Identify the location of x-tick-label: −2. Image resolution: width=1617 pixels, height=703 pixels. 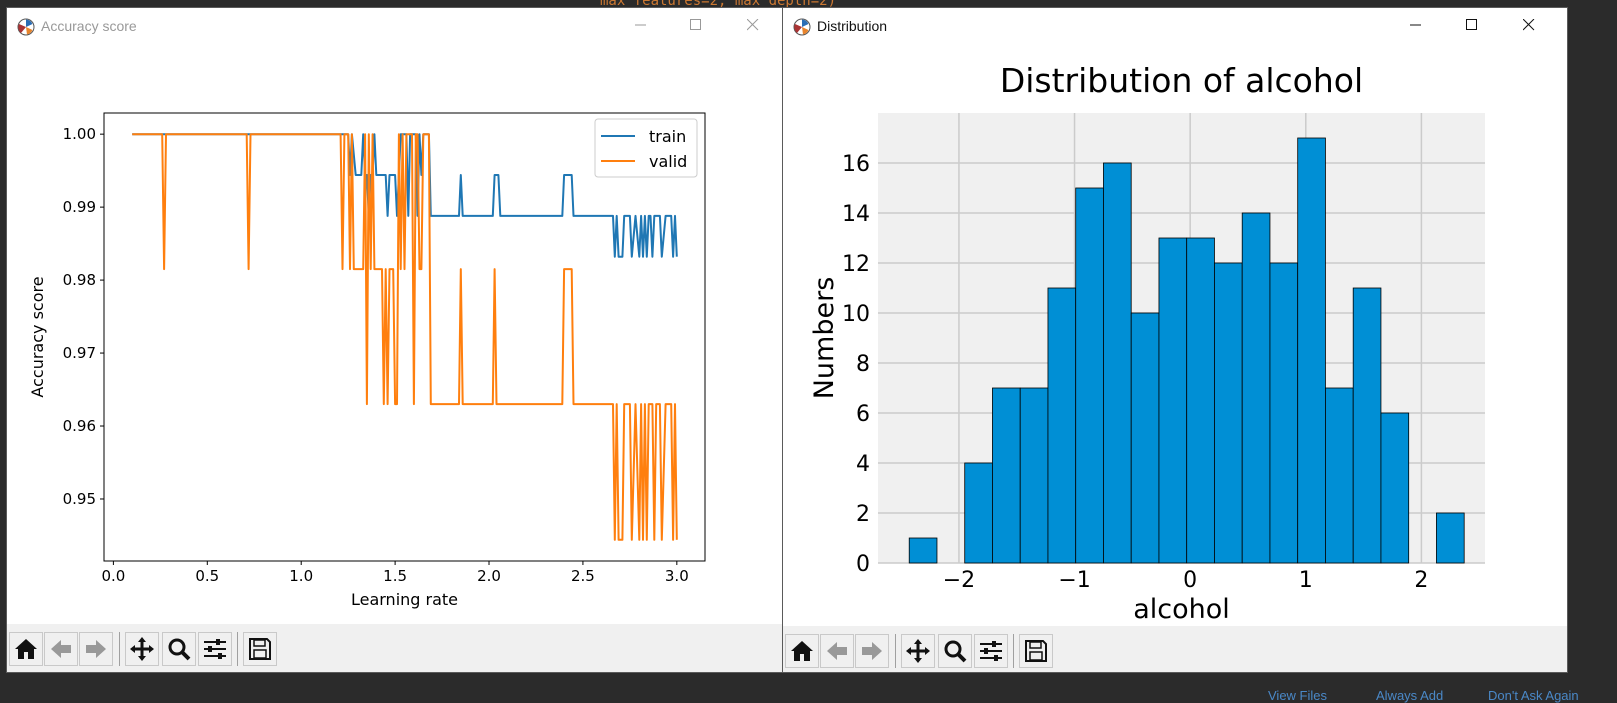
(959, 580).